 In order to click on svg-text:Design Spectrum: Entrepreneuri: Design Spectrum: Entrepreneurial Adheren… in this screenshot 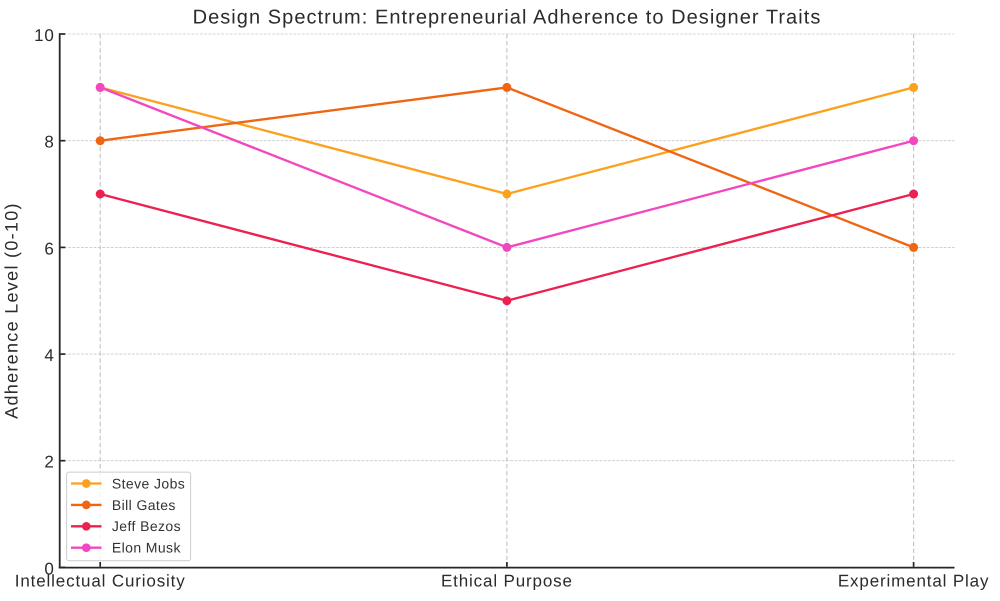, I will do `click(507, 18)`.